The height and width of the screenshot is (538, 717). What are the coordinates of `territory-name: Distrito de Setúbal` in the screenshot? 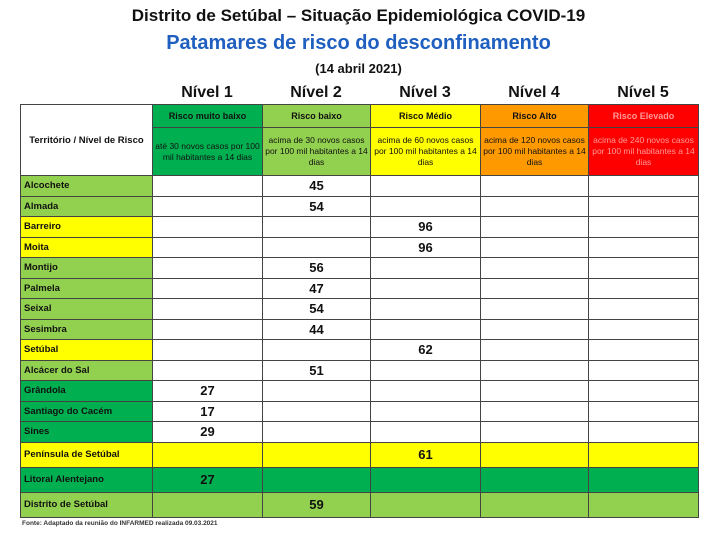 It's located at (86, 504).